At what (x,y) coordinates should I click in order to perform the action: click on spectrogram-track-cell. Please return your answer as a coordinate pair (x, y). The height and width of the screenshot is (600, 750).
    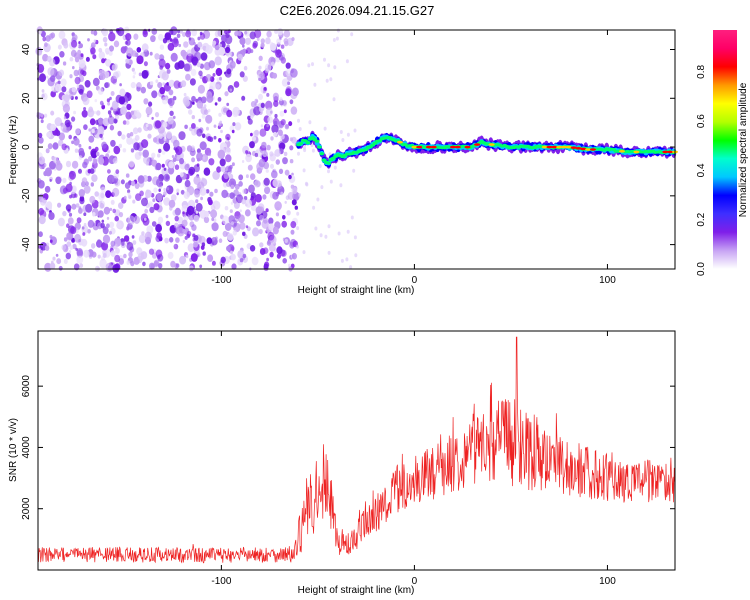
    Looking at the image, I should click on (366, 150).